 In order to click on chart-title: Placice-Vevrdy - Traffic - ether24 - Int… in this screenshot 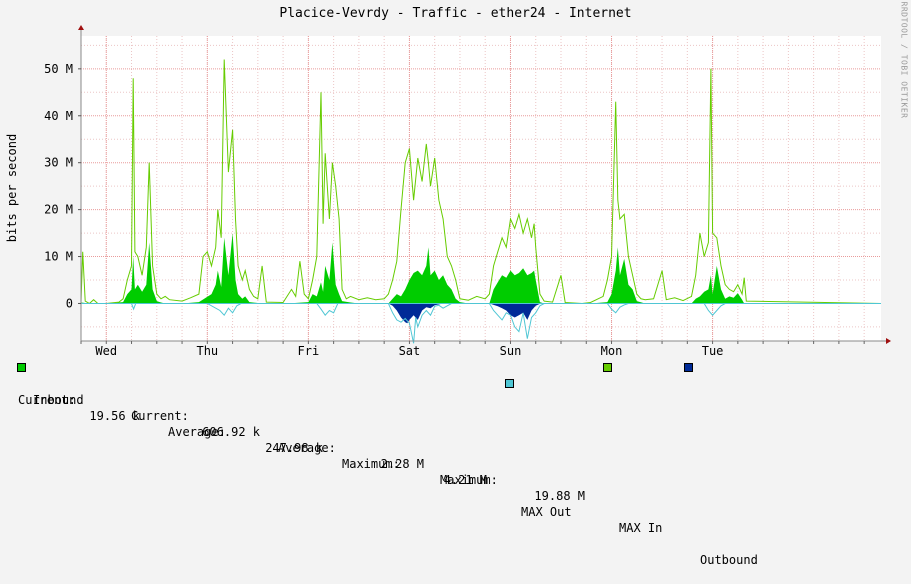, I will do `click(455, 13)`.